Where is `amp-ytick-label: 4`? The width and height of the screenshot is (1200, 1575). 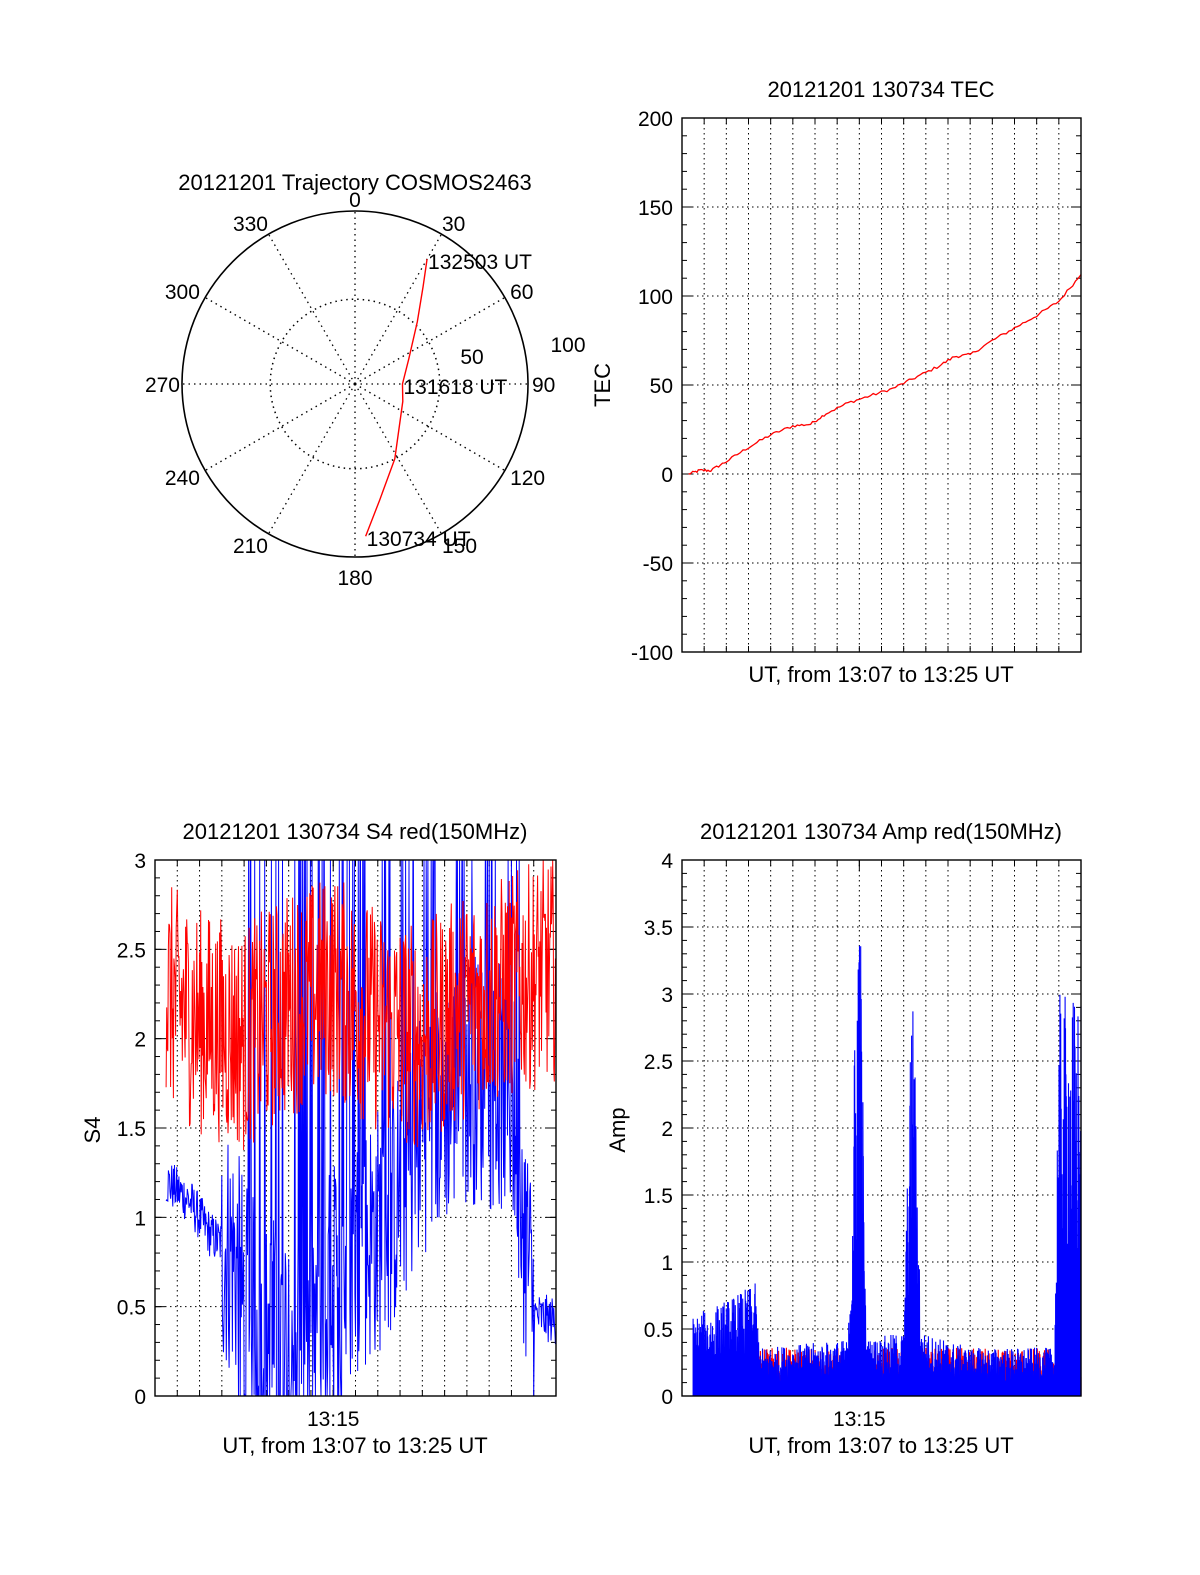
amp-ytick-label: 4 is located at coordinates (667, 861).